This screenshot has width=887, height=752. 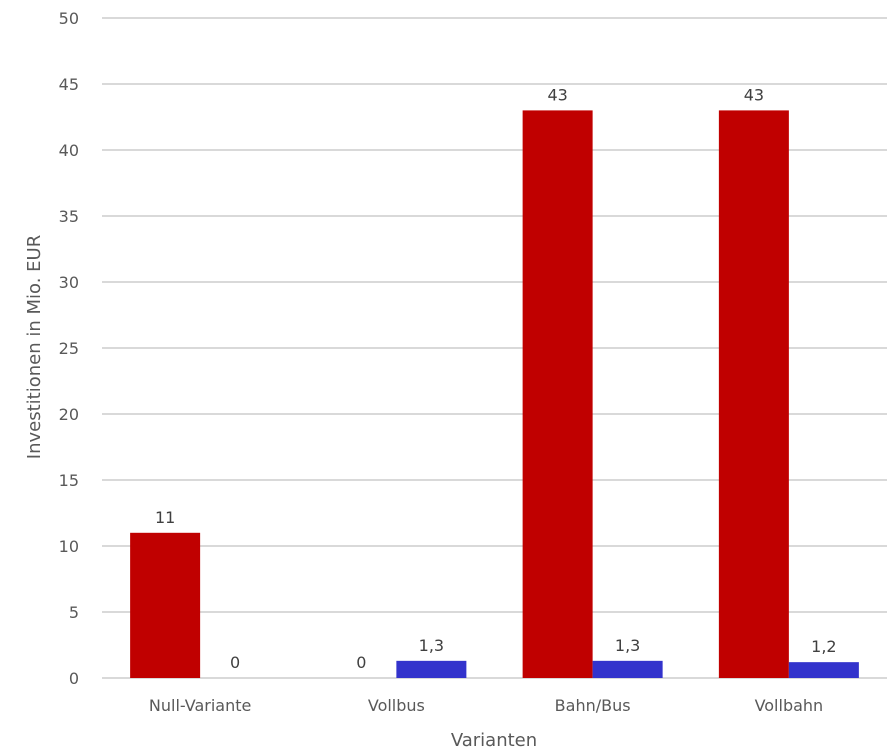 What do you see at coordinates (69, 282) in the screenshot?
I see `y-tick-label: 30` at bounding box center [69, 282].